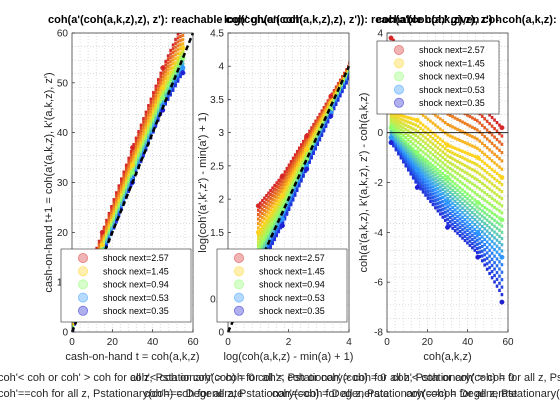 Image resolution: width=560 pixels, height=420 pixels. Describe the element at coordinates (398, 50) in the screenshot. I see `legend-marker` at that location.